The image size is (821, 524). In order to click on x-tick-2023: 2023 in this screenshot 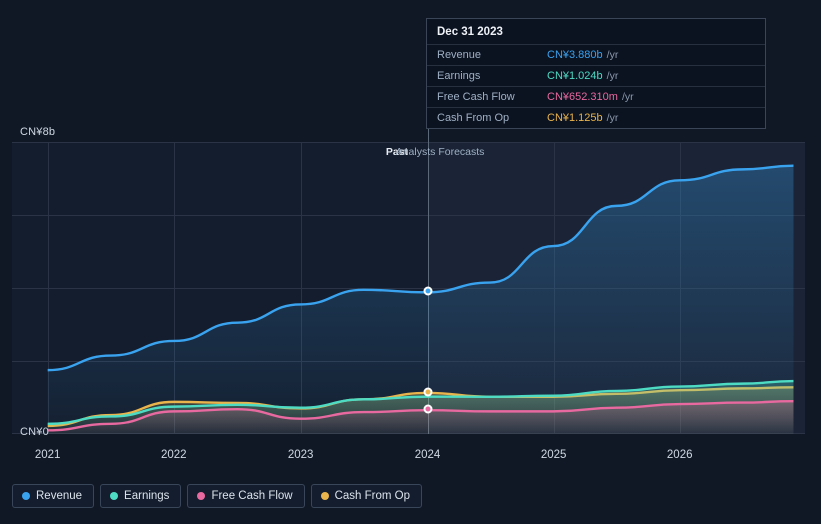, I will do `click(300, 455)`.